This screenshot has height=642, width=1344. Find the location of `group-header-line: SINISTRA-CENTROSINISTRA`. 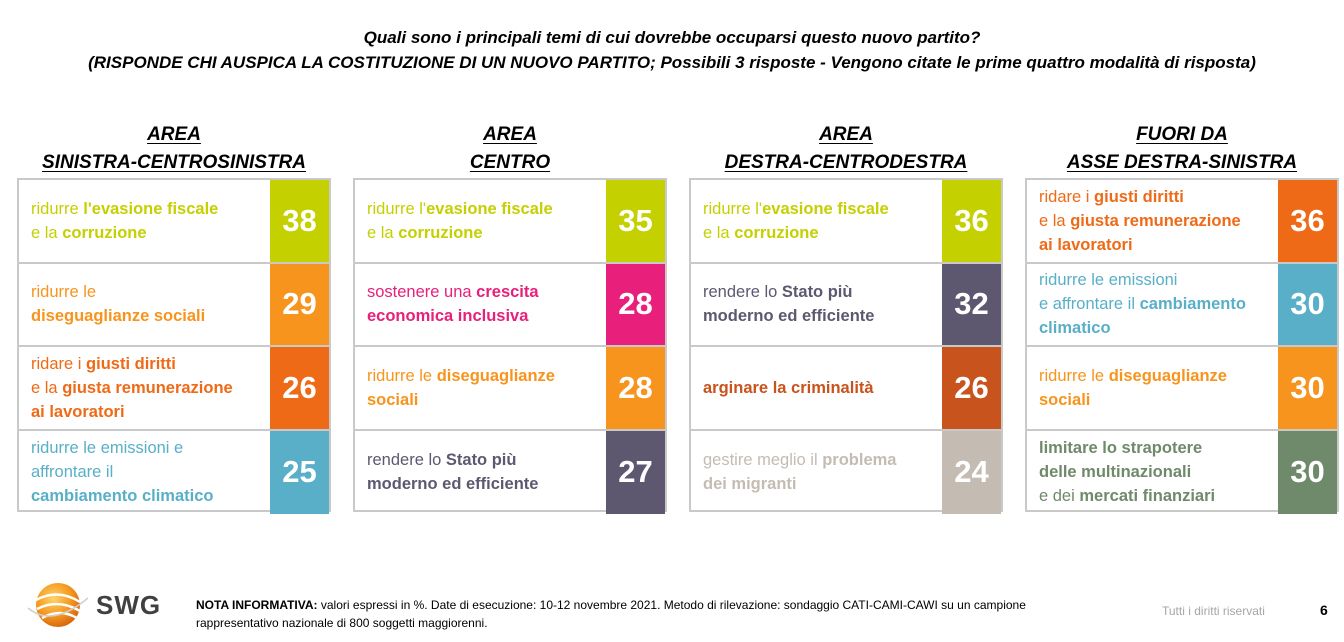

group-header-line: SINISTRA-CENTROSINISTRA is located at coordinates (174, 162).